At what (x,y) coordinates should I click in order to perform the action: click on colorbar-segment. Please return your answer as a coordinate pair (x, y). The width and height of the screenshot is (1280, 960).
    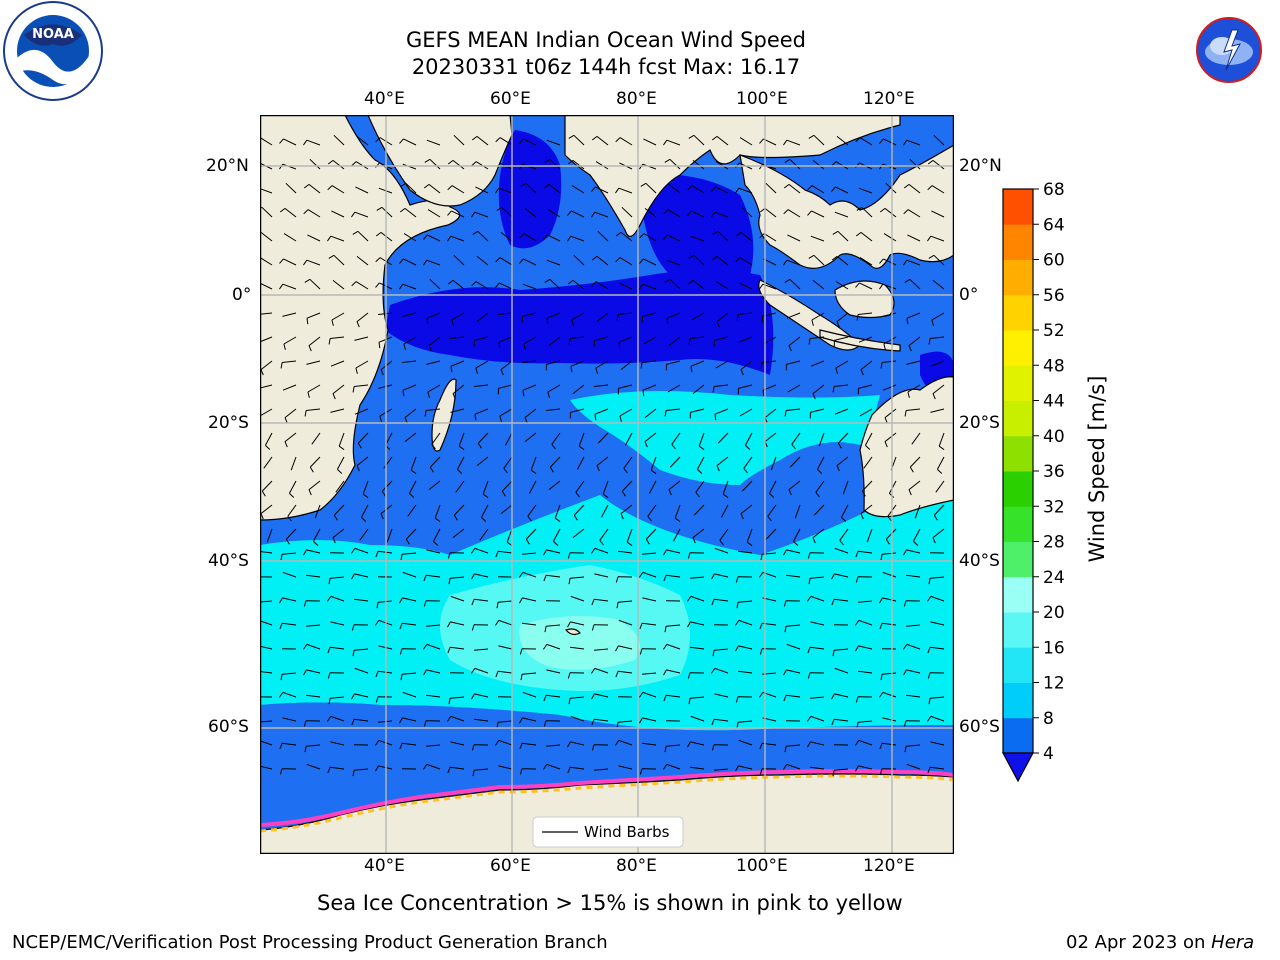
    Looking at the image, I should click on (1018, 242).